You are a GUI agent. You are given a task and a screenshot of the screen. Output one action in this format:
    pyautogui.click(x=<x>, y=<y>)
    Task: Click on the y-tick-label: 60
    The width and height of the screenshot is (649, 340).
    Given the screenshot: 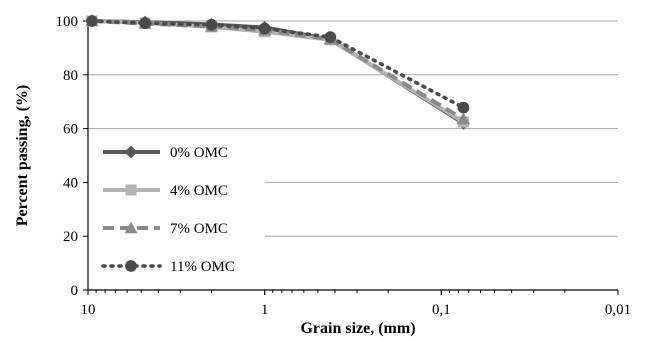 What is the action you would take?
    pyautogui.click(x=70, y=130)
    